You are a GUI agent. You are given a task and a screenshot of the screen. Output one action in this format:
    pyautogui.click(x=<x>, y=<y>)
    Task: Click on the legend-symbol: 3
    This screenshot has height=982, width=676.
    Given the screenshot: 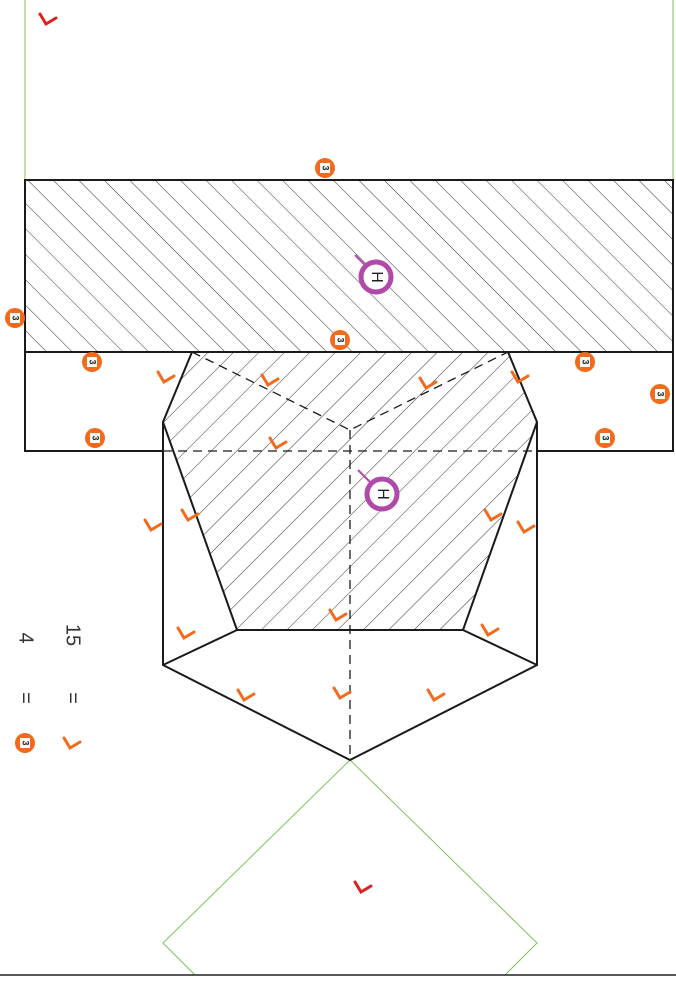 What is the action you would take?
    pyautogui.click(x=26, y=742)
    